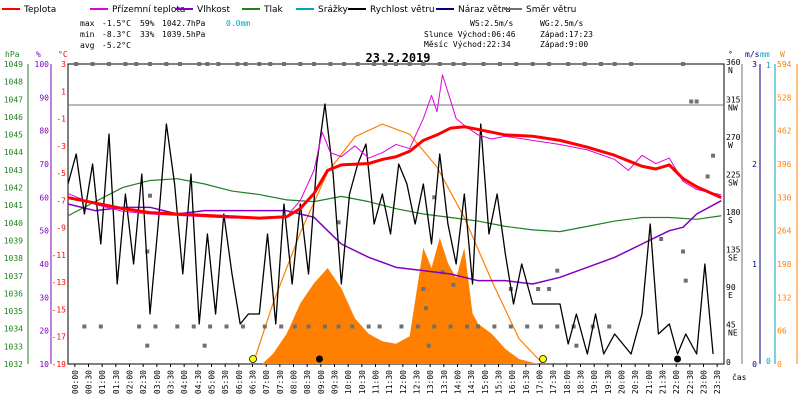 The width and height of the screenshot is (800, 400). Describe the element at coordinates (335, 382) in the screenshot. I see `tick-label-x: 09:30` at that location.